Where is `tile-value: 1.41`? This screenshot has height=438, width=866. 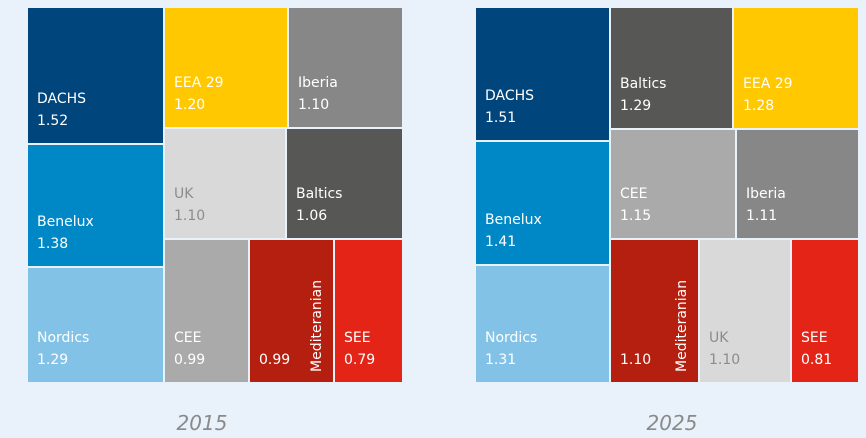
tile-value: 1.41 is located at coordinates (500, 242).